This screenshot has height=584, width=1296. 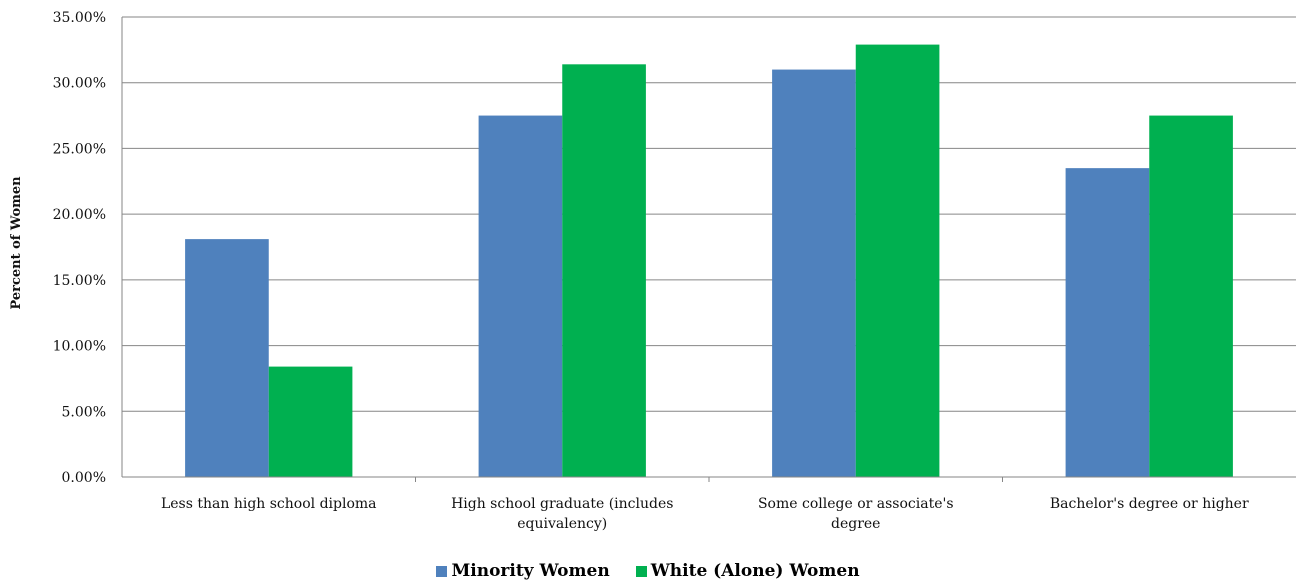 I want to click on y-tick-label: 35.00%, so click(x=79, y=18).